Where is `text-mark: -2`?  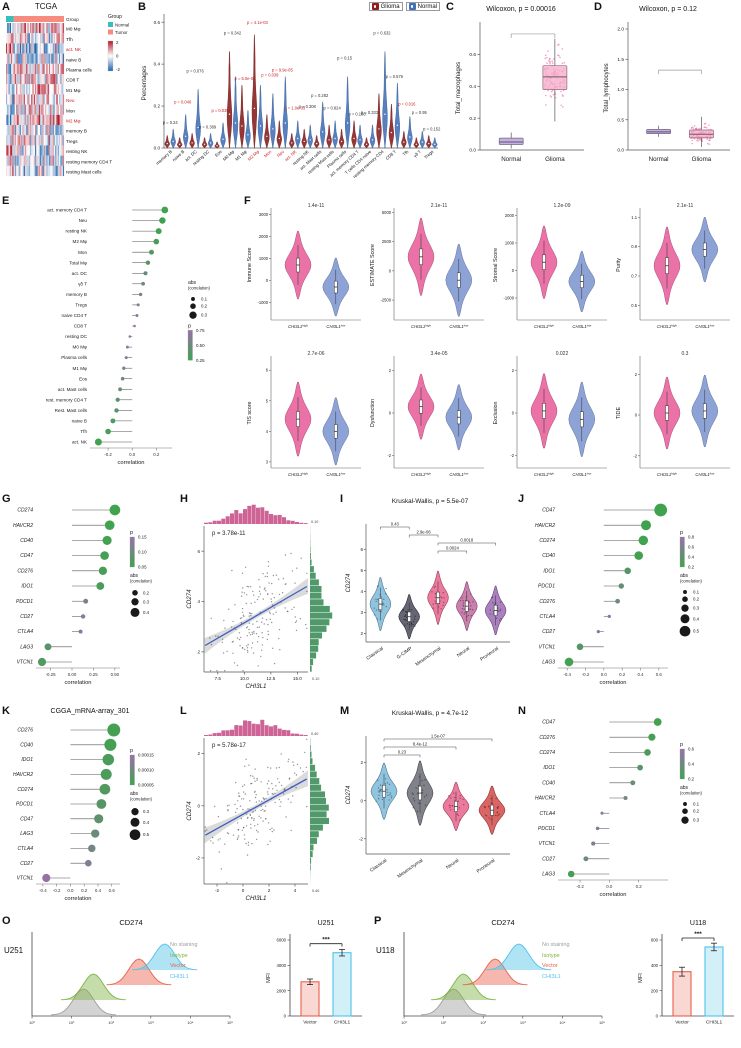
text-mark: -2 is located at coordinates (361, 838).